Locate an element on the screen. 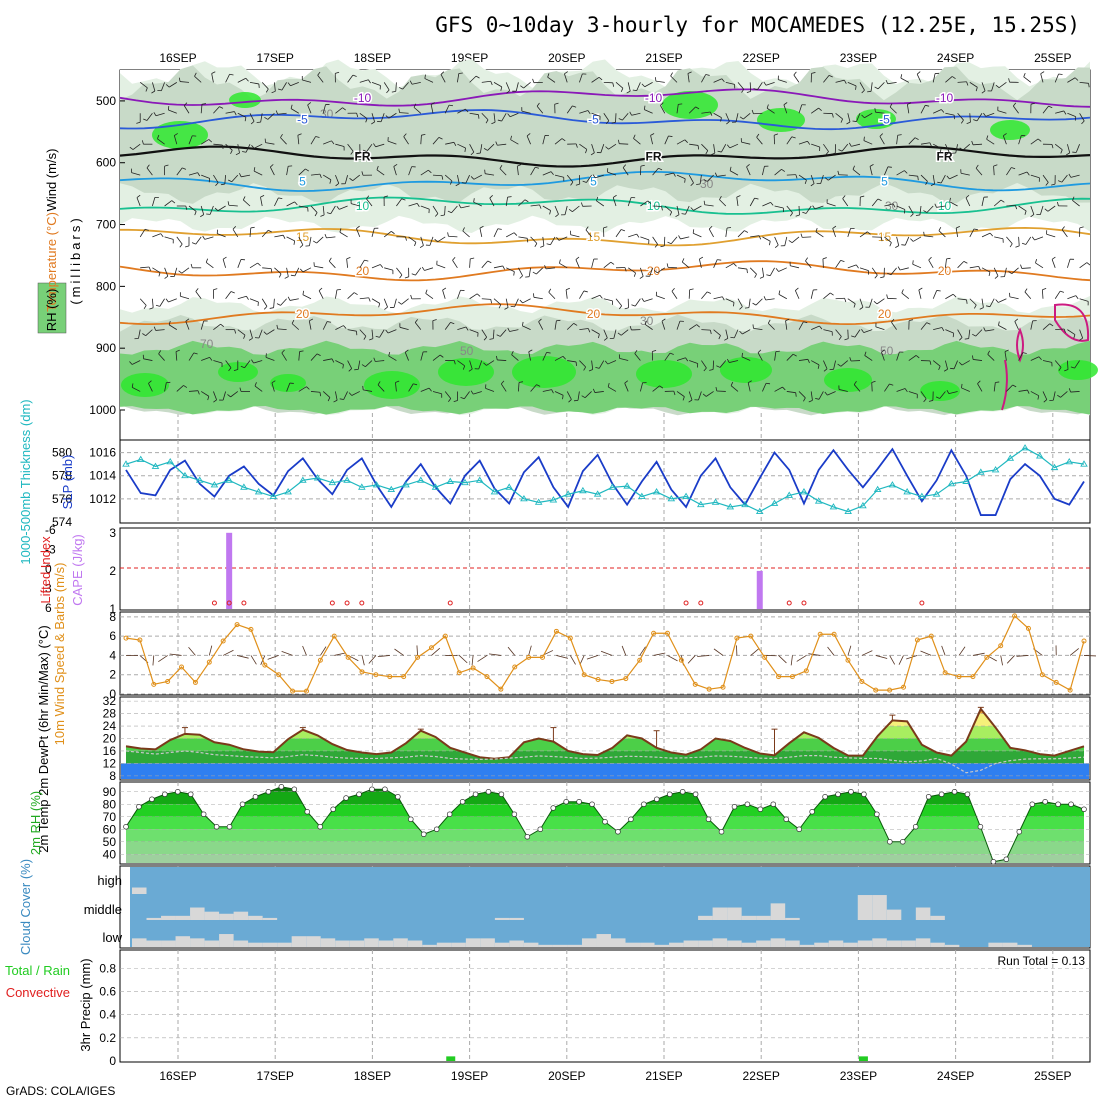 This screenshot has width=1100, height=1100. cloud-bar-middle is located at coordinates (749, 917).